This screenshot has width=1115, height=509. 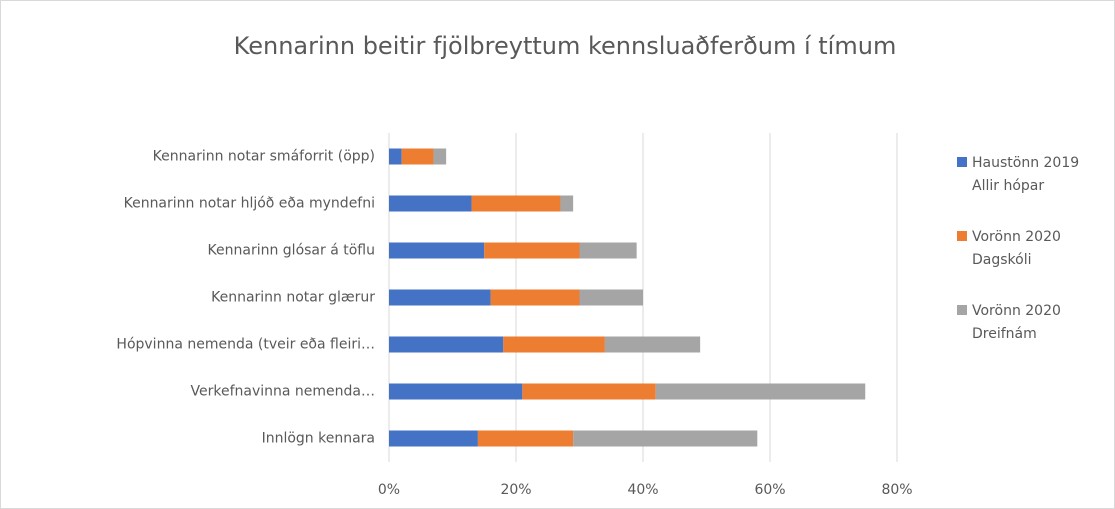 What do you see at coordinates (318, 439) in the screenshot?
I see `y-tick-label: Innlögn kennara` at bounding box center [318, 439].